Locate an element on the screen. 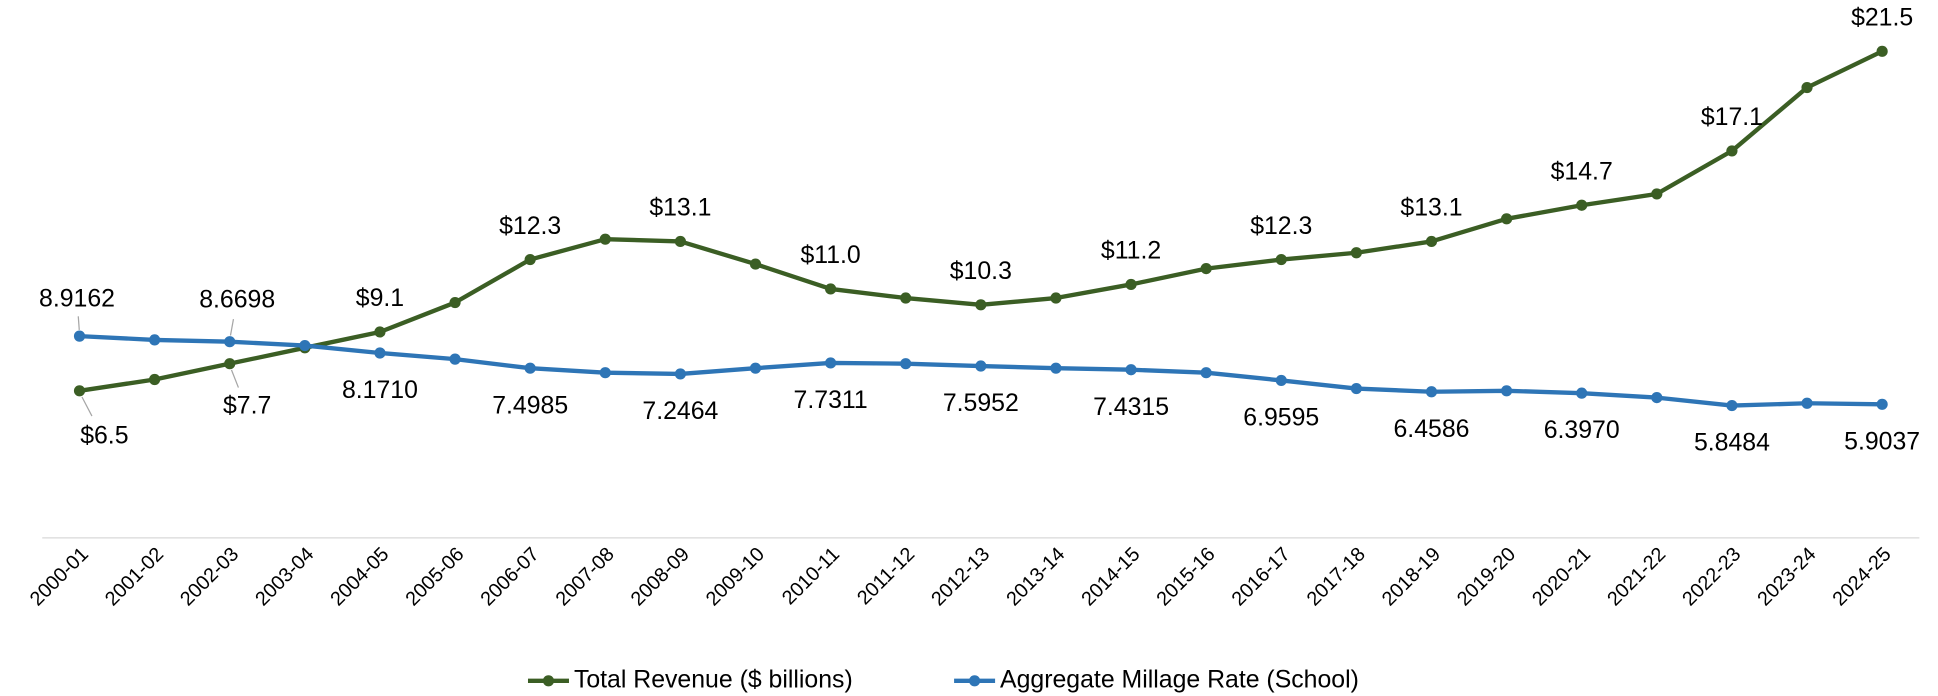 Image resolution: width=1938 pixels, height=696 pixels. data-label: 5.8484 is located at coordinates (1732, 443).